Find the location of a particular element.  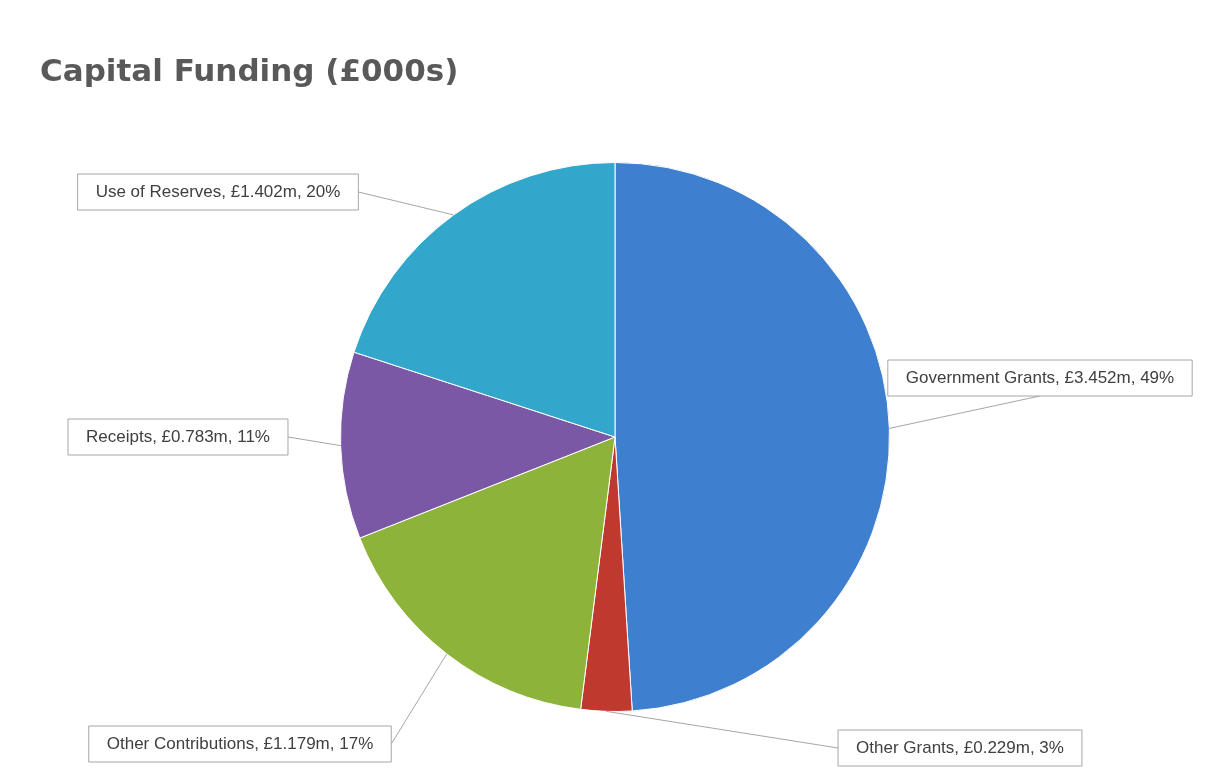

slice-label: Other Contributions, £1.179m, 17% is located at coordinates (240, 743).